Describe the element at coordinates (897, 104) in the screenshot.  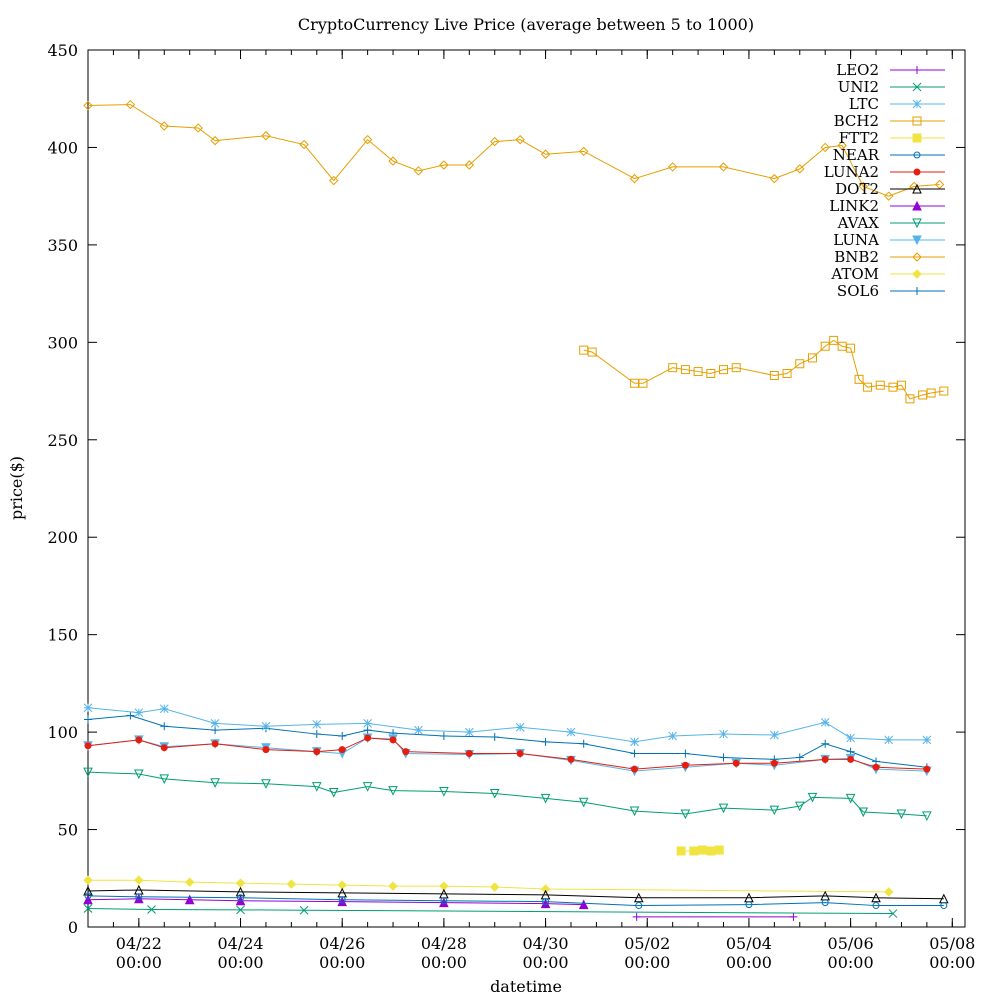
I see `legend-item-ltc: LTC` at that location.